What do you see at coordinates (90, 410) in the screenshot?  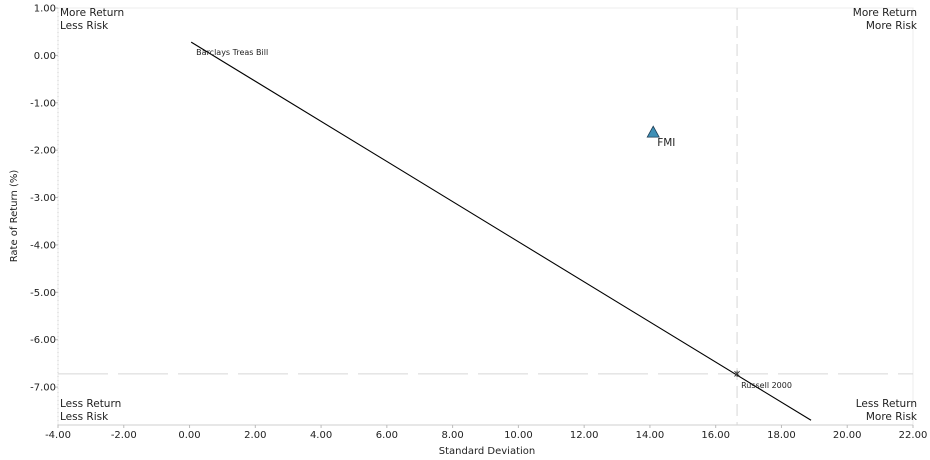 I see `quadrant-bottom-left: Less Return Less Risk` at bounding box center [90, 410].